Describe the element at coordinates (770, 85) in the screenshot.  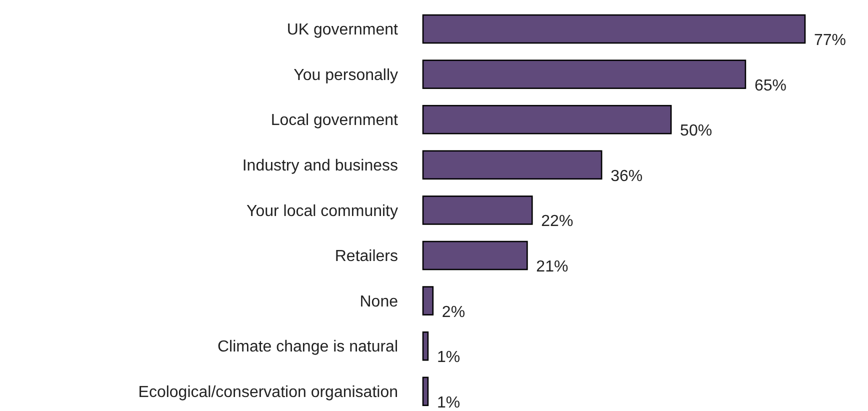
I see `data-label: 65%` at that location.